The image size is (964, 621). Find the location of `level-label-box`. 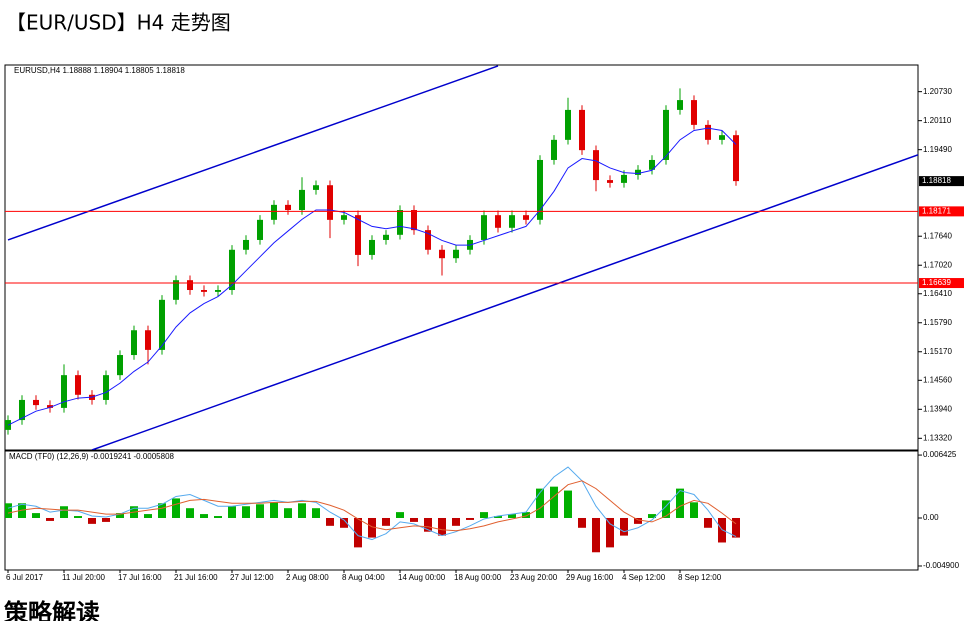

level-label-box is located at coordinates (941, 283).